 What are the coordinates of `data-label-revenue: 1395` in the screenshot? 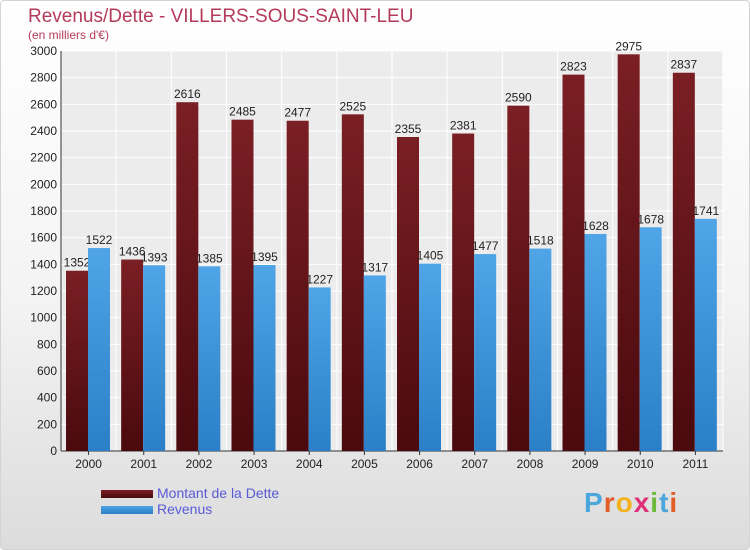 It's located at (264, 257).